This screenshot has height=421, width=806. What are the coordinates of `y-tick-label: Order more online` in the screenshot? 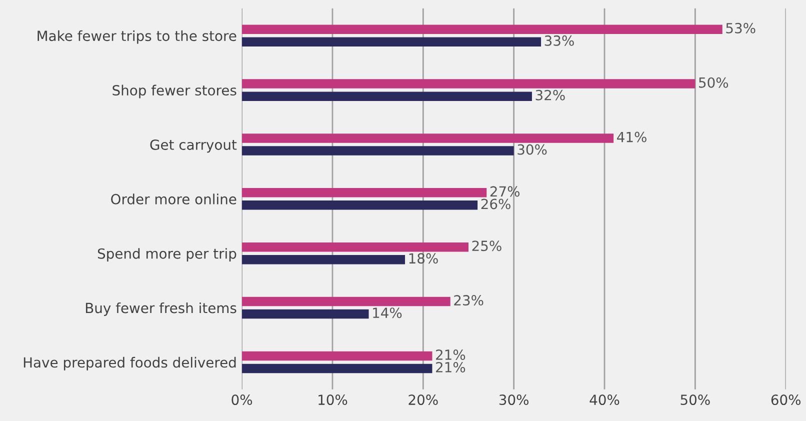 It's located at (173, 199).